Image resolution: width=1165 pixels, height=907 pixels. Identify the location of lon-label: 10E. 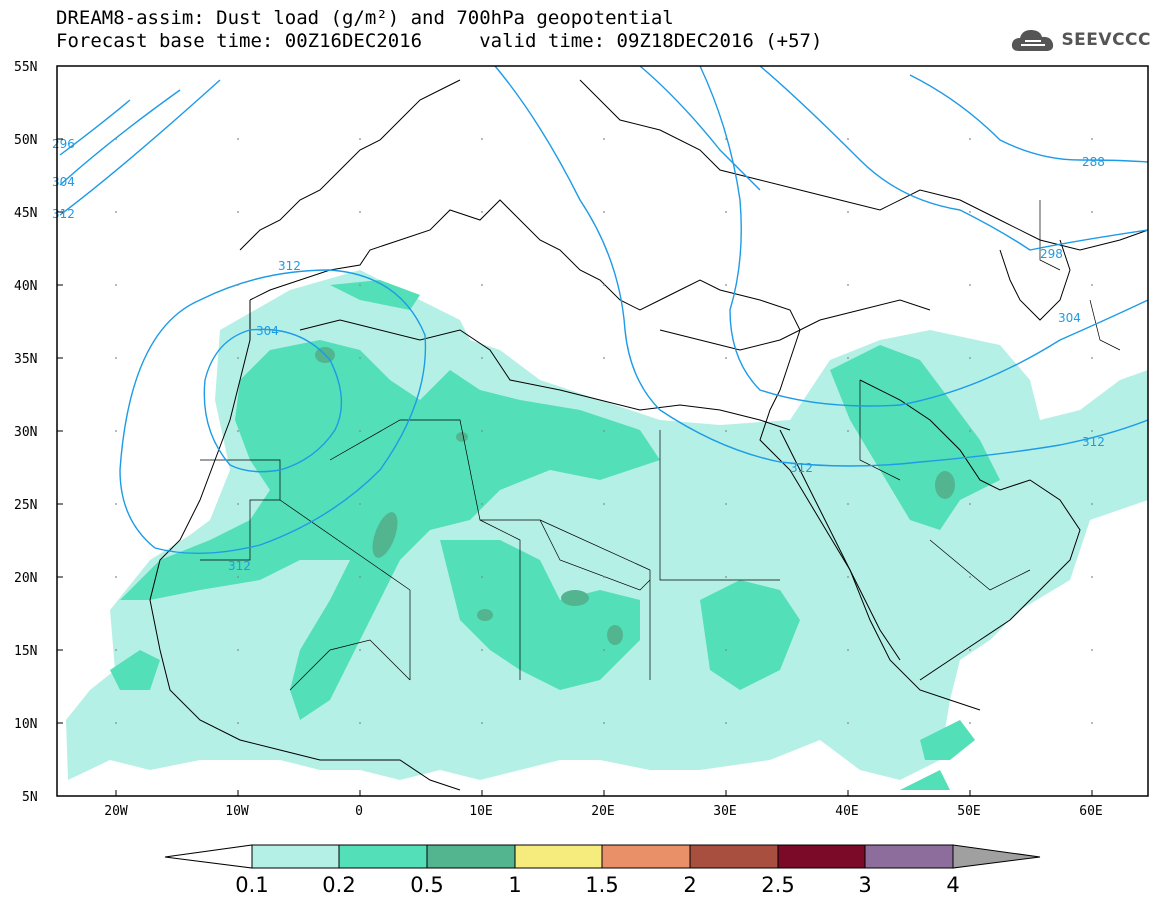
(480, 811).